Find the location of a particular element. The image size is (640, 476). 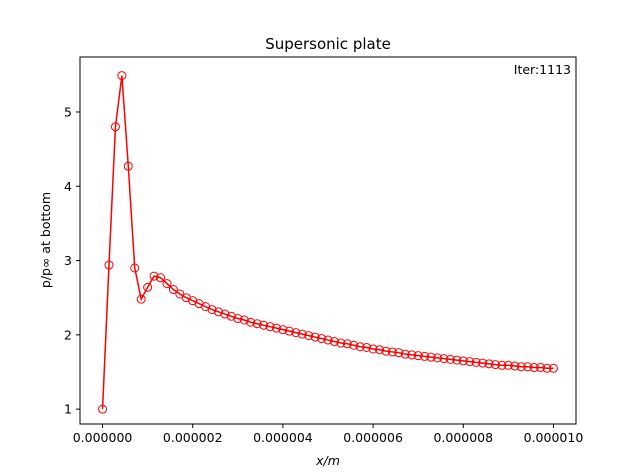

x-tick-label: 0.000004 is located at coordinates (283, 437).